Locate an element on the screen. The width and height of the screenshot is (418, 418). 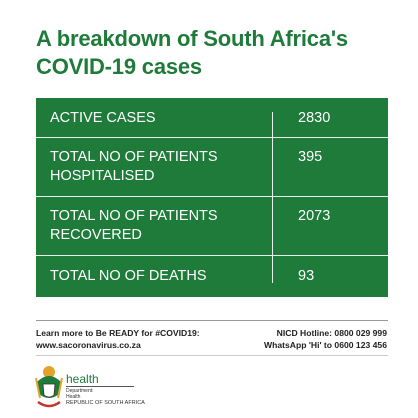
row-label: ACTIVE CASES is located at coordinates (103, 118).